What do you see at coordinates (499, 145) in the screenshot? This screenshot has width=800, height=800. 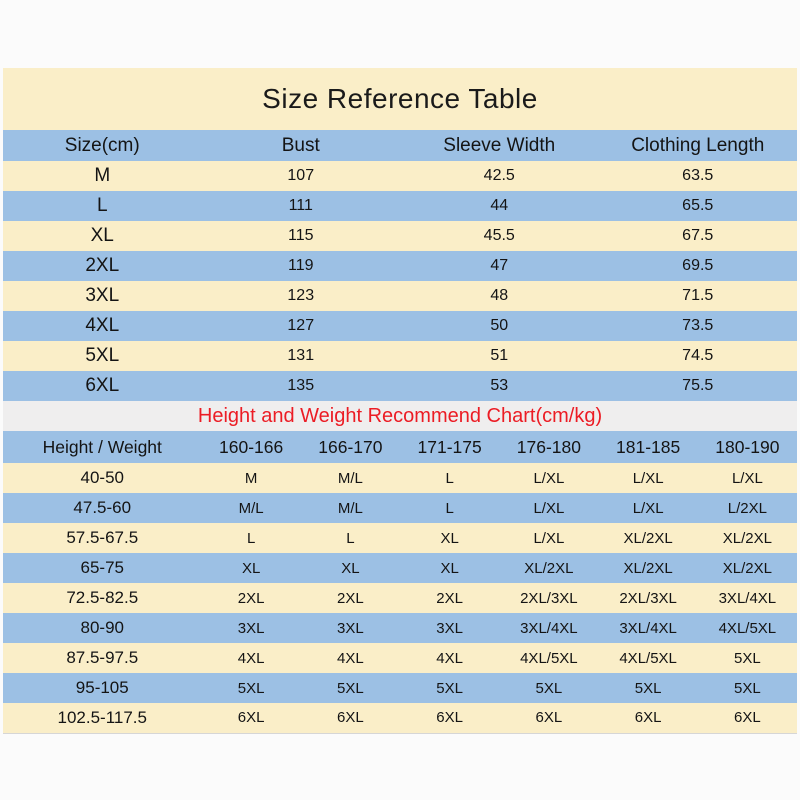 I see `header-cell: Sleeve Width` at bounding box center [499, 145].